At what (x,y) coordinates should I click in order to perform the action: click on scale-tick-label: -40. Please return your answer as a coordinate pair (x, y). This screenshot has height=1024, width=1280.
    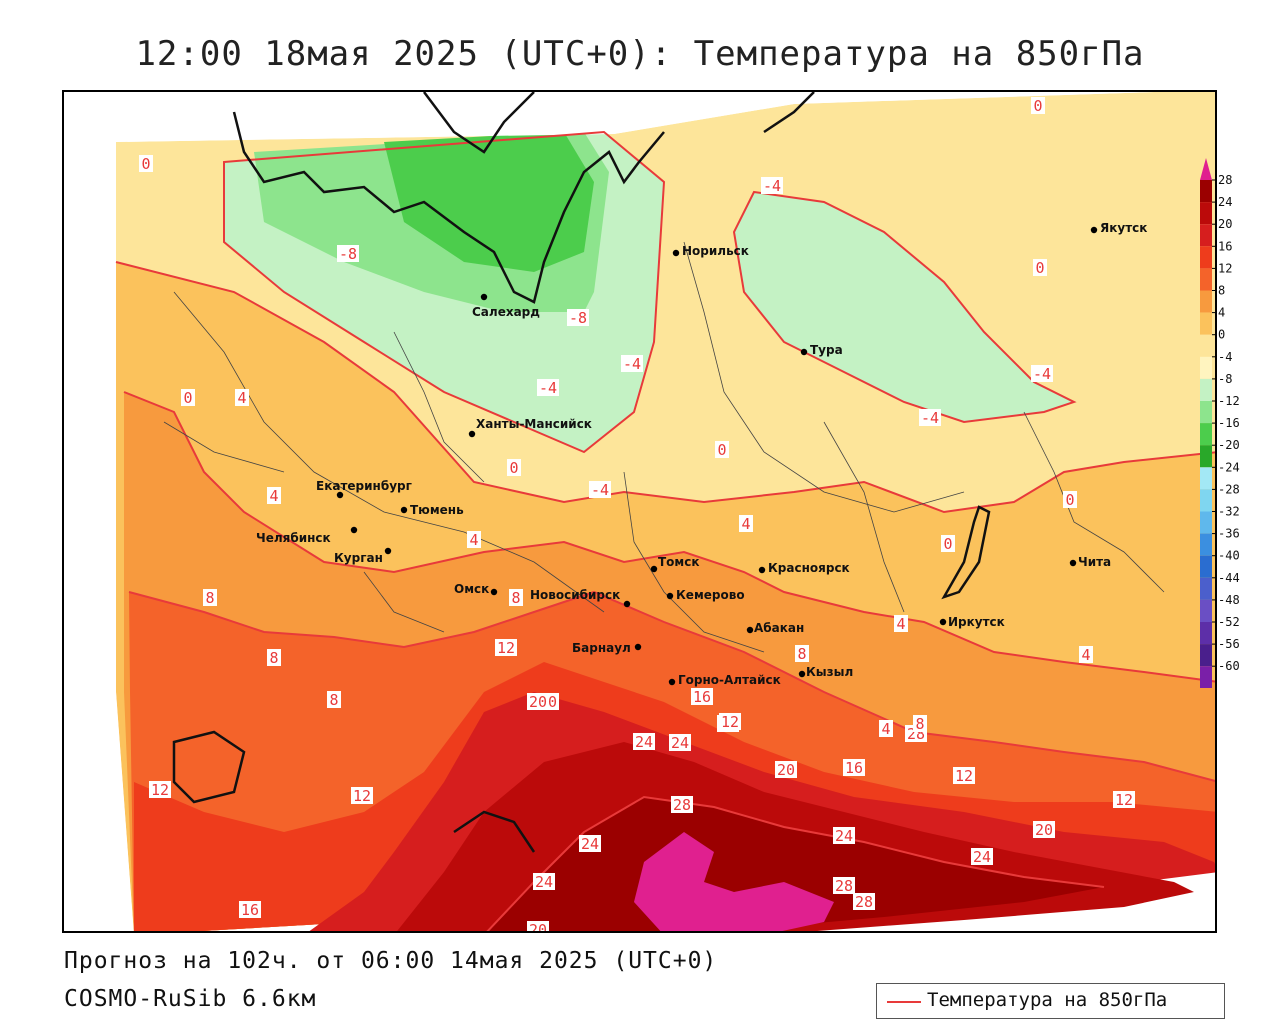
    Looking at the image, I should click on (1229, 556).